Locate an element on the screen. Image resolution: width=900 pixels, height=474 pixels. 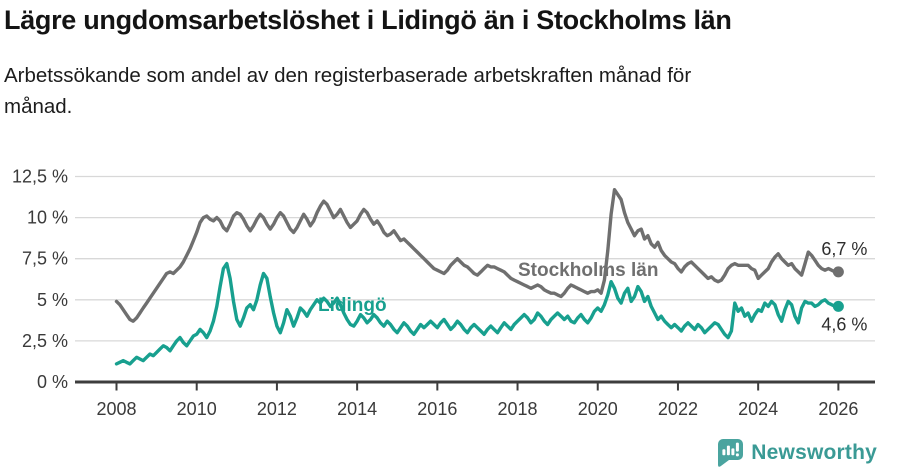
x-tick-label: 2018 is located at coordinates (518, 409).